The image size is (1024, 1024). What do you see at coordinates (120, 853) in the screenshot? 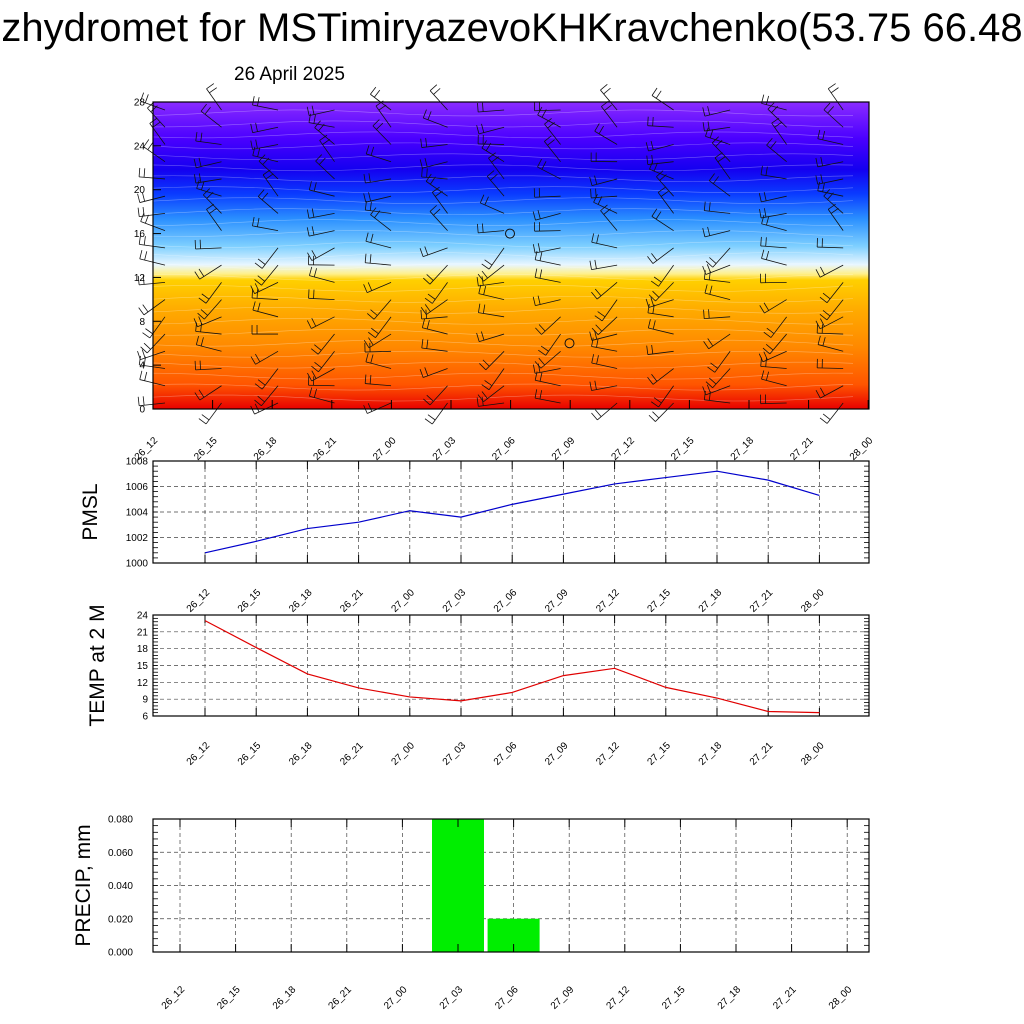
I see `precip-y-tick-label: 0.060` at bounding box center [120, 853].